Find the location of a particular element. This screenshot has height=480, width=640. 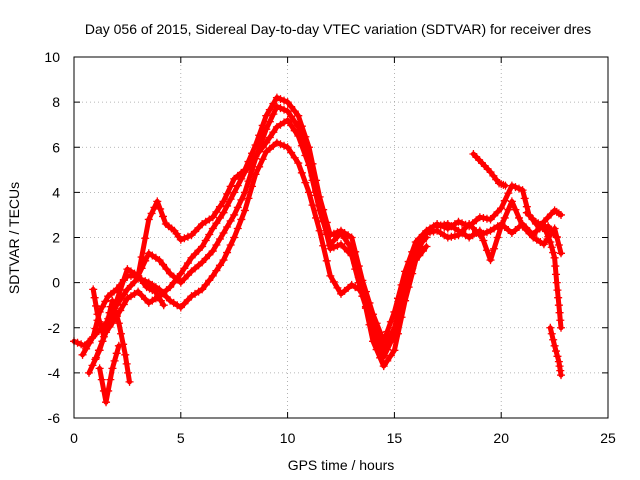

y-tick-label: 2 is located at coordinates (56, 238).